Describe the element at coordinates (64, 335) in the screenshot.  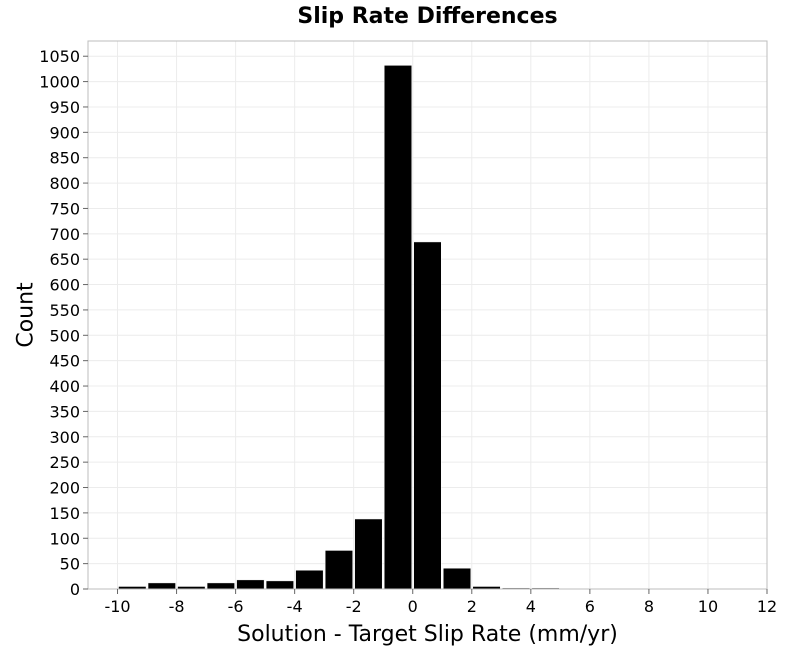
I see `y-tick-label: 500` at that location.